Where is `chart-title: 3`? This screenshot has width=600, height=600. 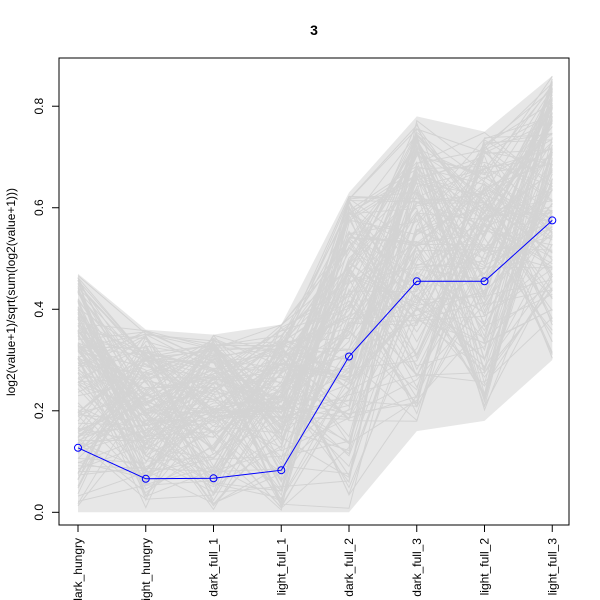
chart-title: 3 is located at coordinates (314, 30).